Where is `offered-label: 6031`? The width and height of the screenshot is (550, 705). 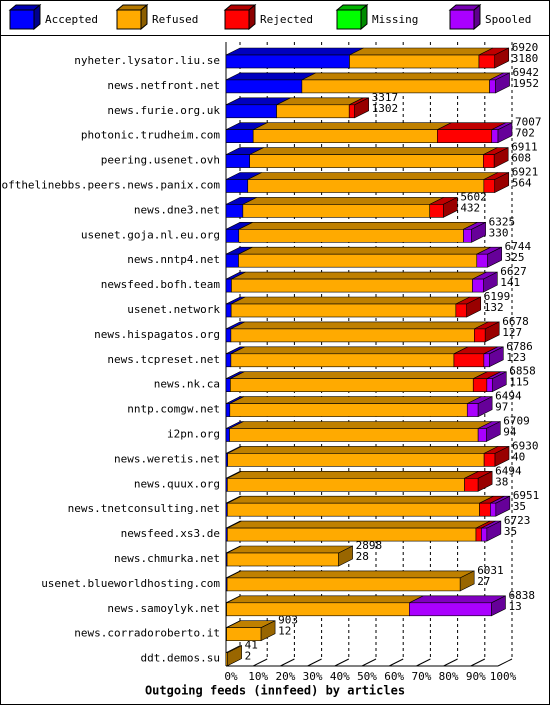 offered-label: 6031 is located at coordinates (490, 570).